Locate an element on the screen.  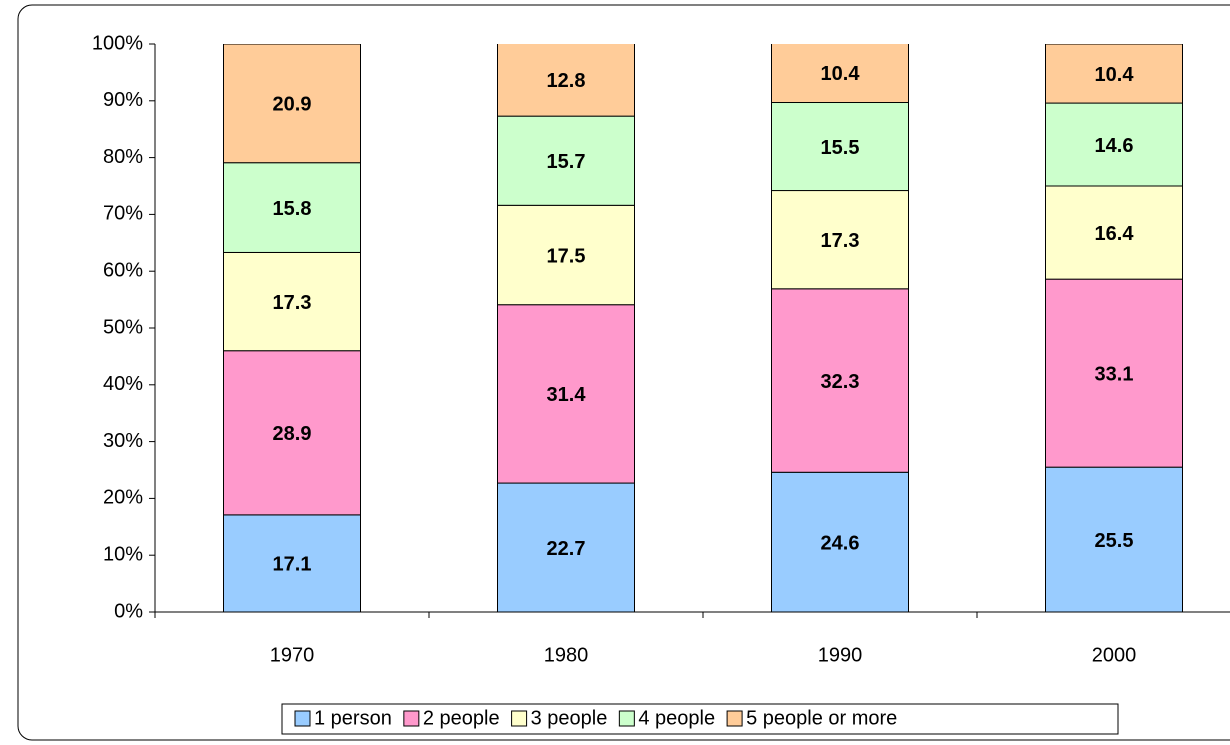
value-label: 31.4 is located at coordinates (567, 395).